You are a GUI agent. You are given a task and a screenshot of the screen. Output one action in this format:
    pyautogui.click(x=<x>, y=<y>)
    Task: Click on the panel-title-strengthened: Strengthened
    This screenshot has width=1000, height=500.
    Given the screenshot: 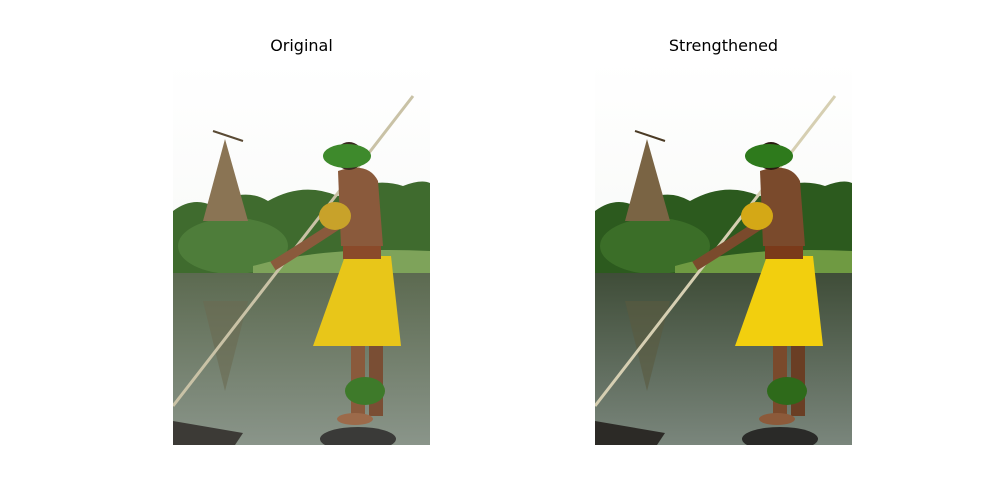 What is the action you would take?
    pyautogui.click(x=723, y=45)
    